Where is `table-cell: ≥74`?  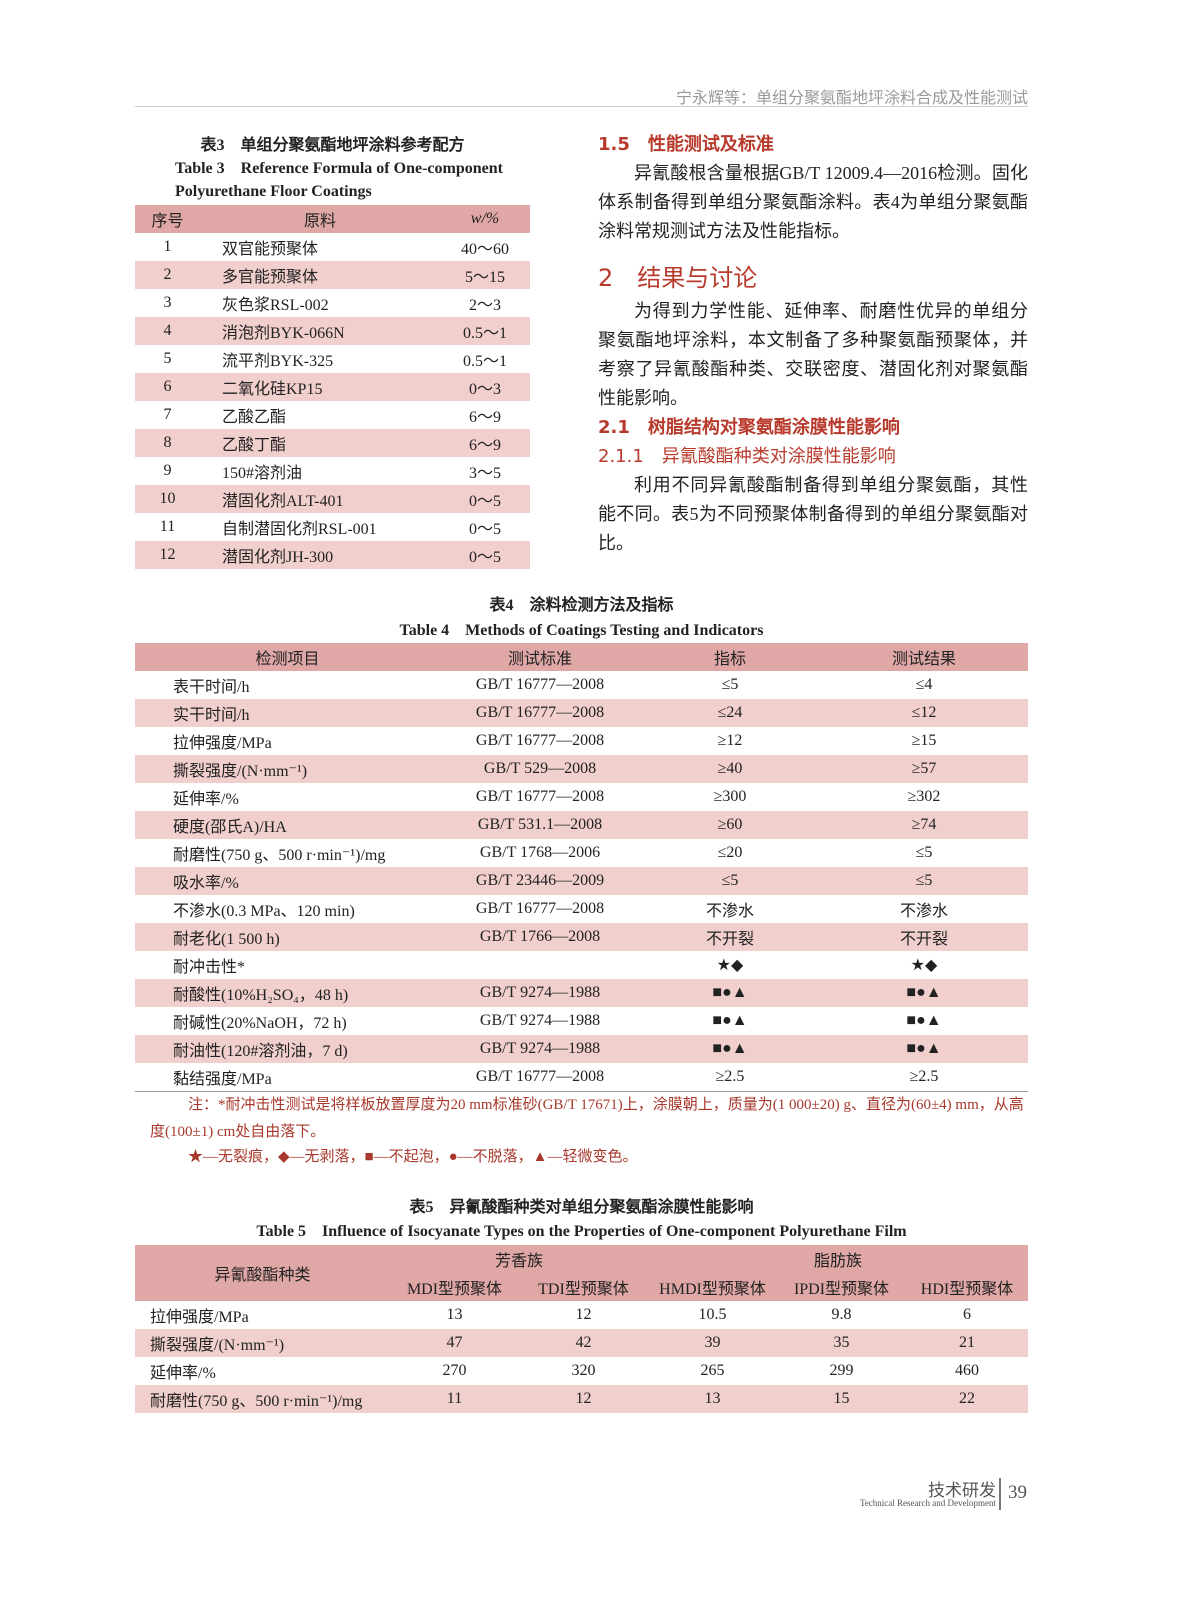 table-cell: ≥74 is located at coordinates (924, 825).